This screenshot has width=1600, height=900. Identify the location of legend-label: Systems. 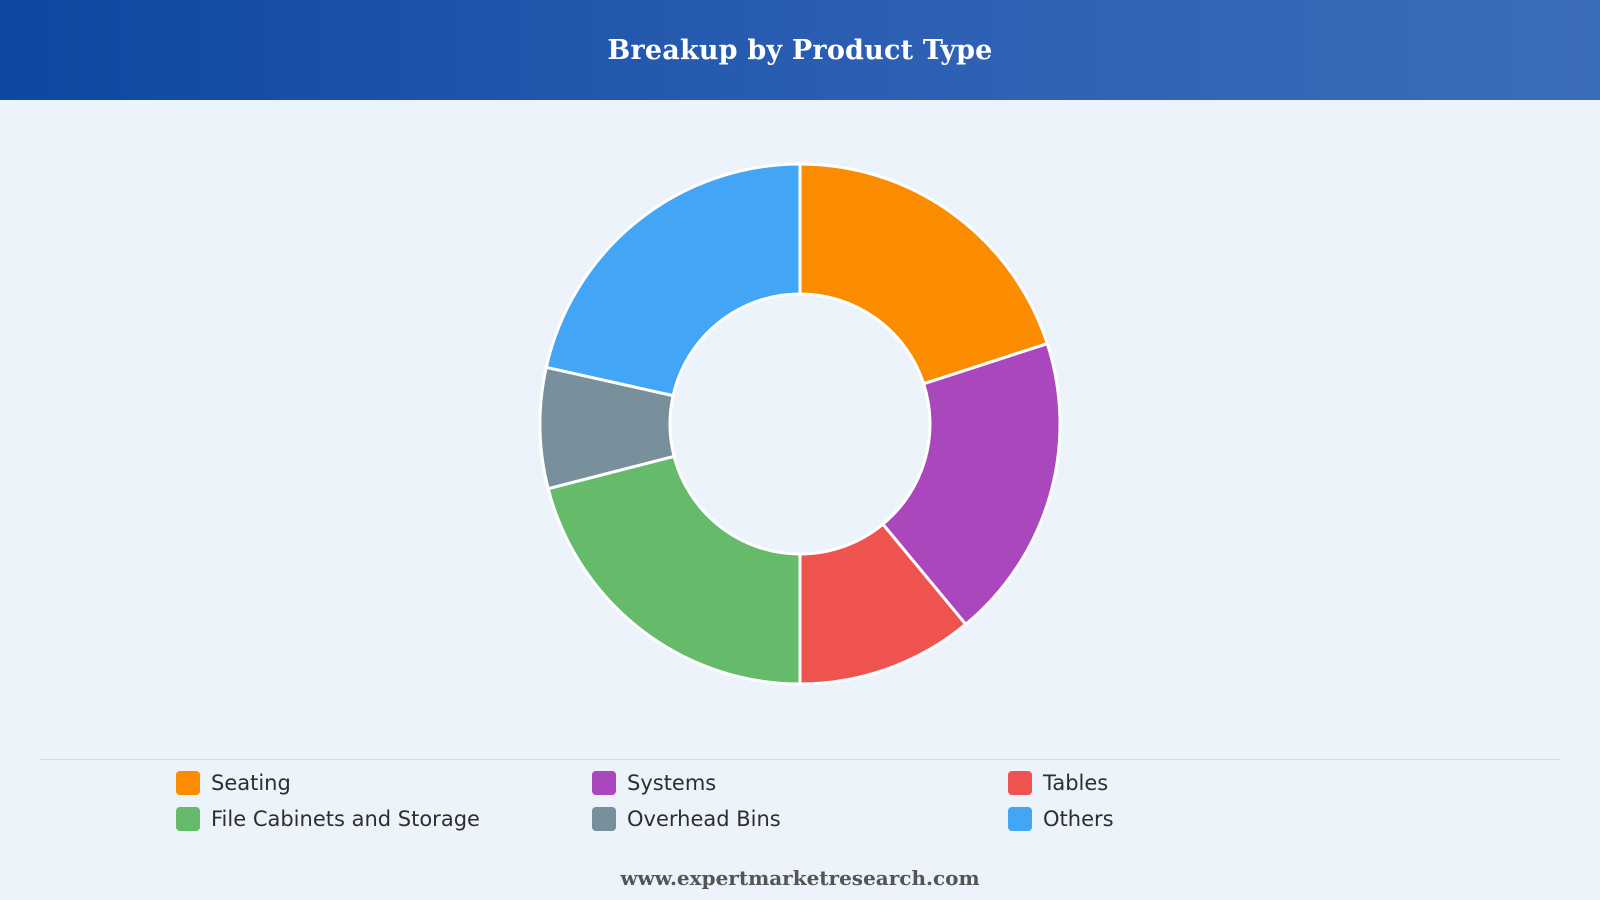
(672, 782).